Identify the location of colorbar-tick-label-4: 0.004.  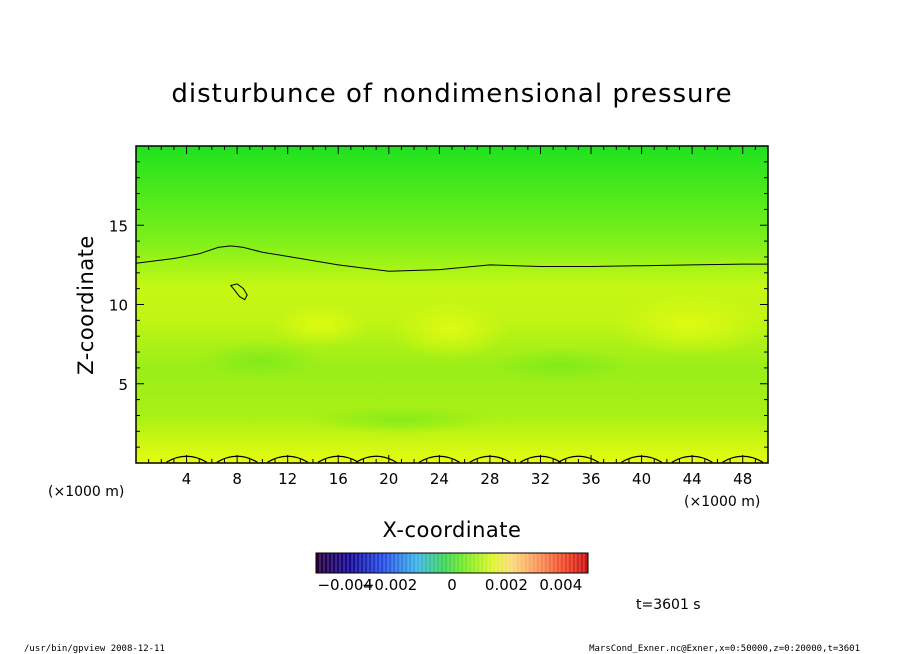
(560, 585).